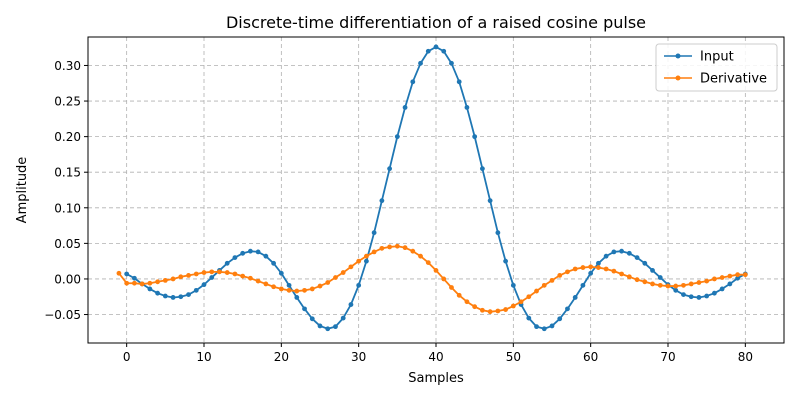  What do you see at coordinates (62, 315) in the screenshot?
I see `y-tick-label: −0.05` at bounding box center [62, 315].